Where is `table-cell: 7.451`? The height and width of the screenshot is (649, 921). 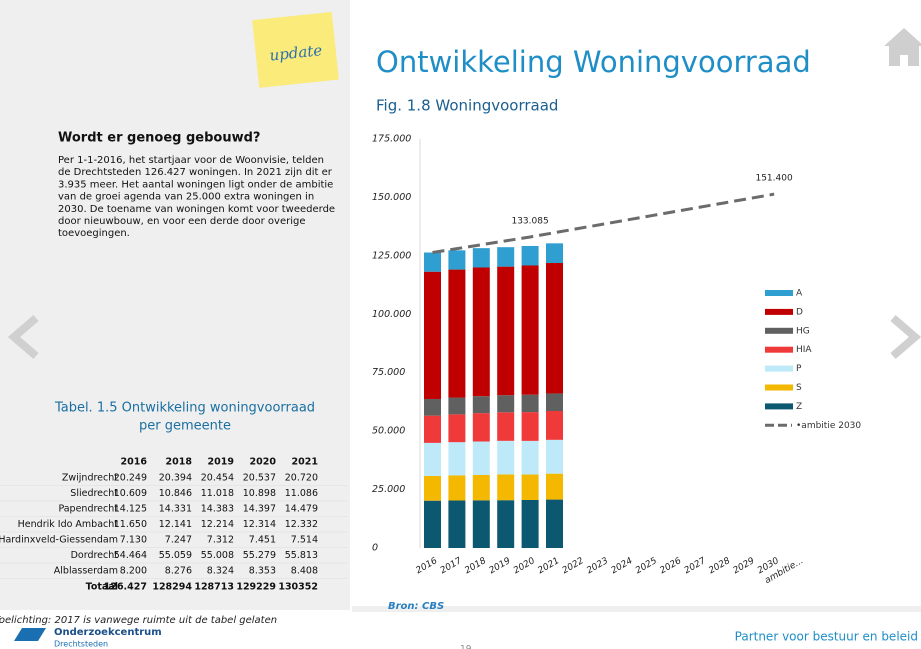 table-cell: 7.451 is located at coordinates (262, 540).